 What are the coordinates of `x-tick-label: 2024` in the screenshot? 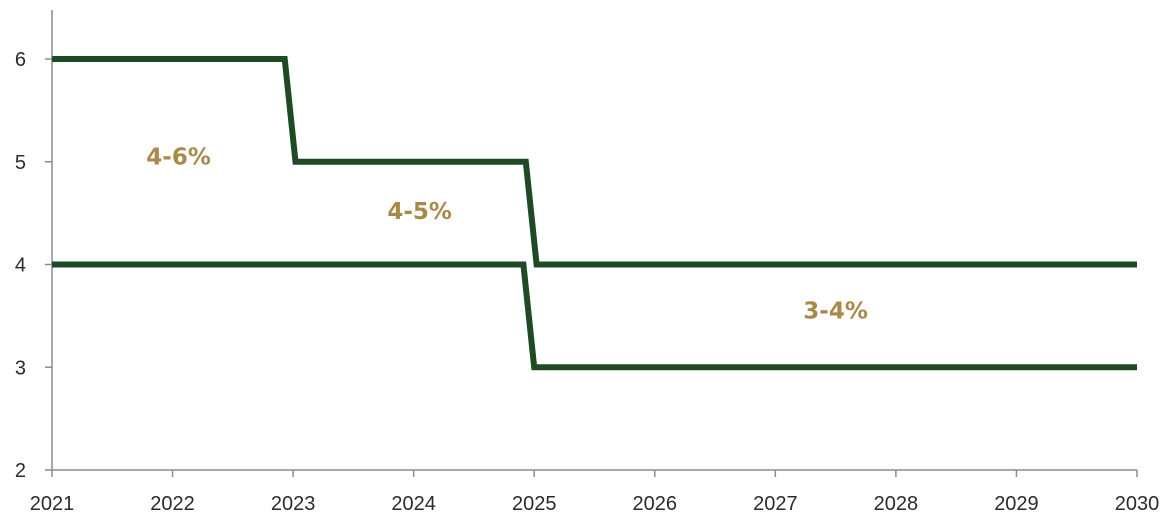 It's located at (413, 504).